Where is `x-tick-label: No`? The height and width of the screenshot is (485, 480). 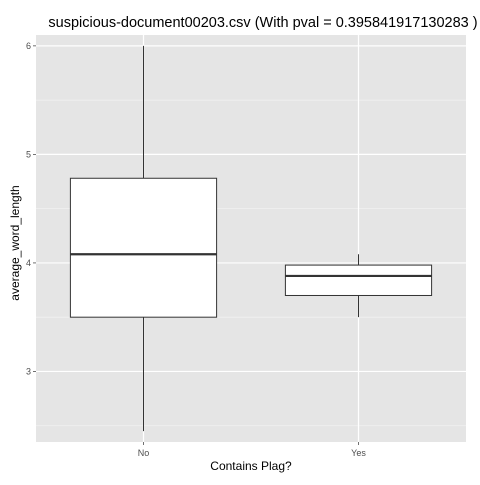 x-tick-label: No is located at coordinates (144, 453).